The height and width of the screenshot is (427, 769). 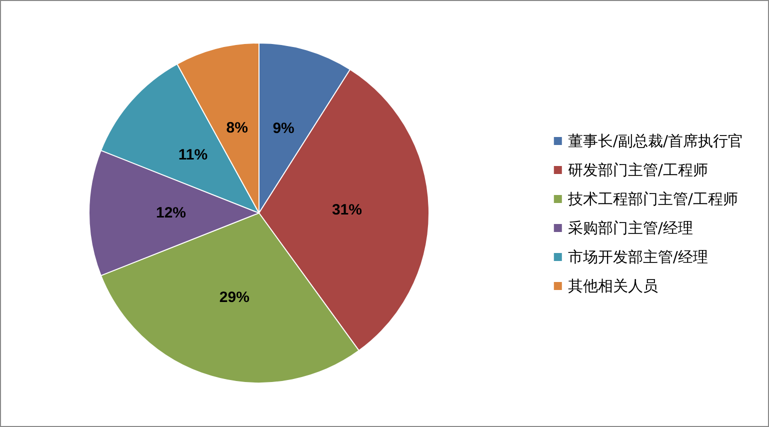 I want to click on legend-label: 采购部门主管/经理, so click(x=630, y=228).